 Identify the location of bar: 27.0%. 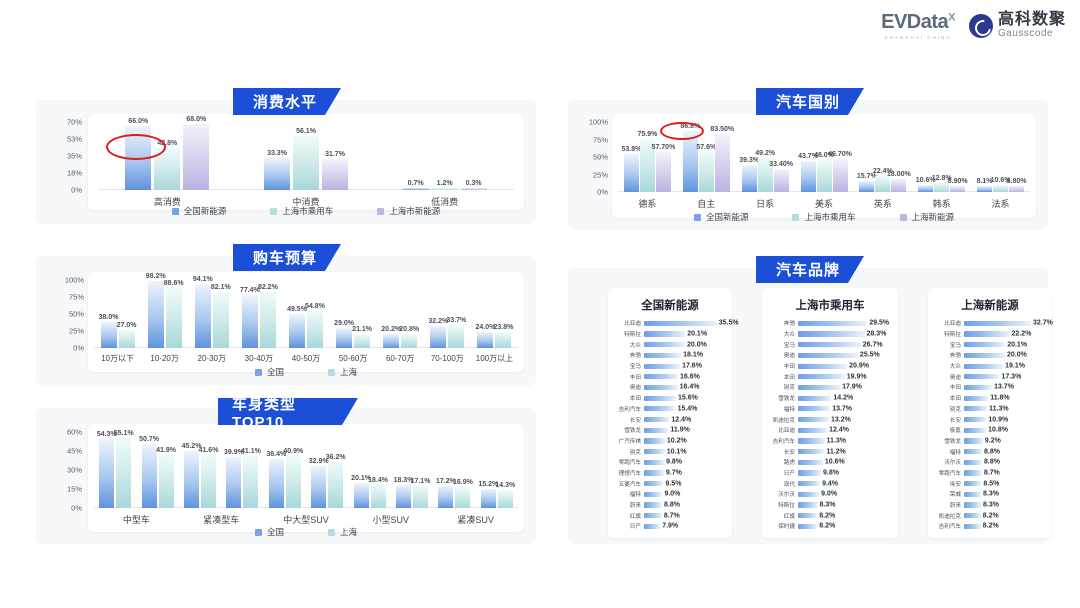
(126, 335).